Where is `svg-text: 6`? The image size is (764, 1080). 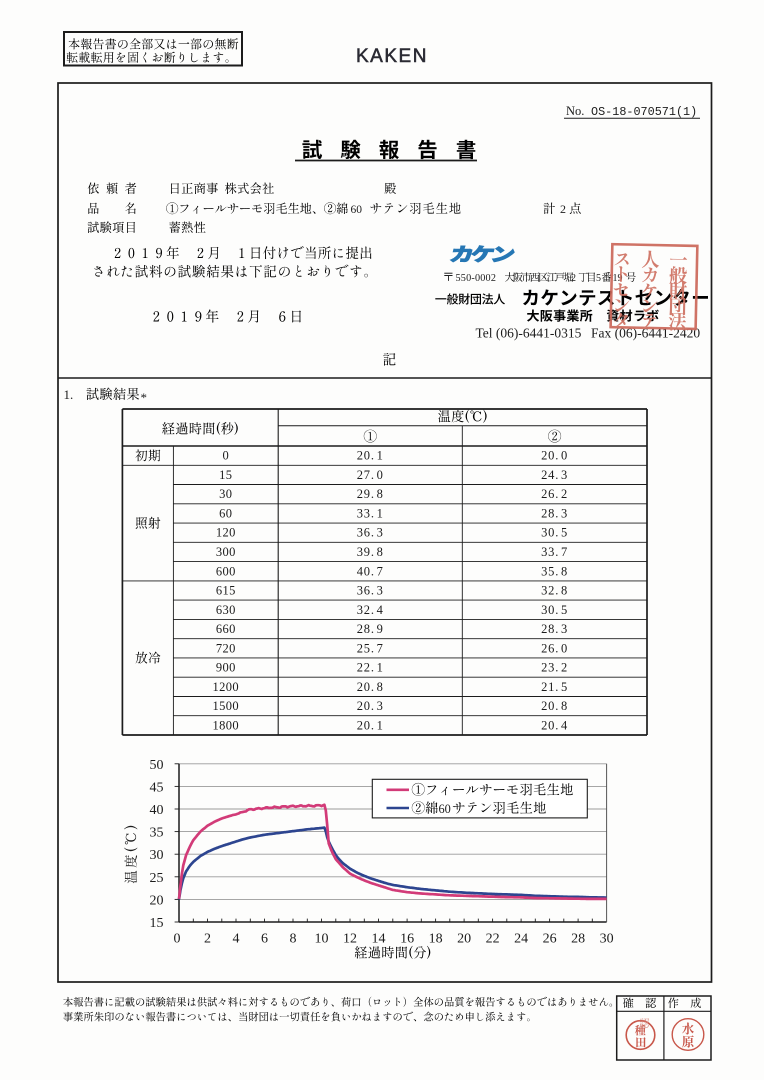 svg-text: 6 is located at coordinates (264, 939).